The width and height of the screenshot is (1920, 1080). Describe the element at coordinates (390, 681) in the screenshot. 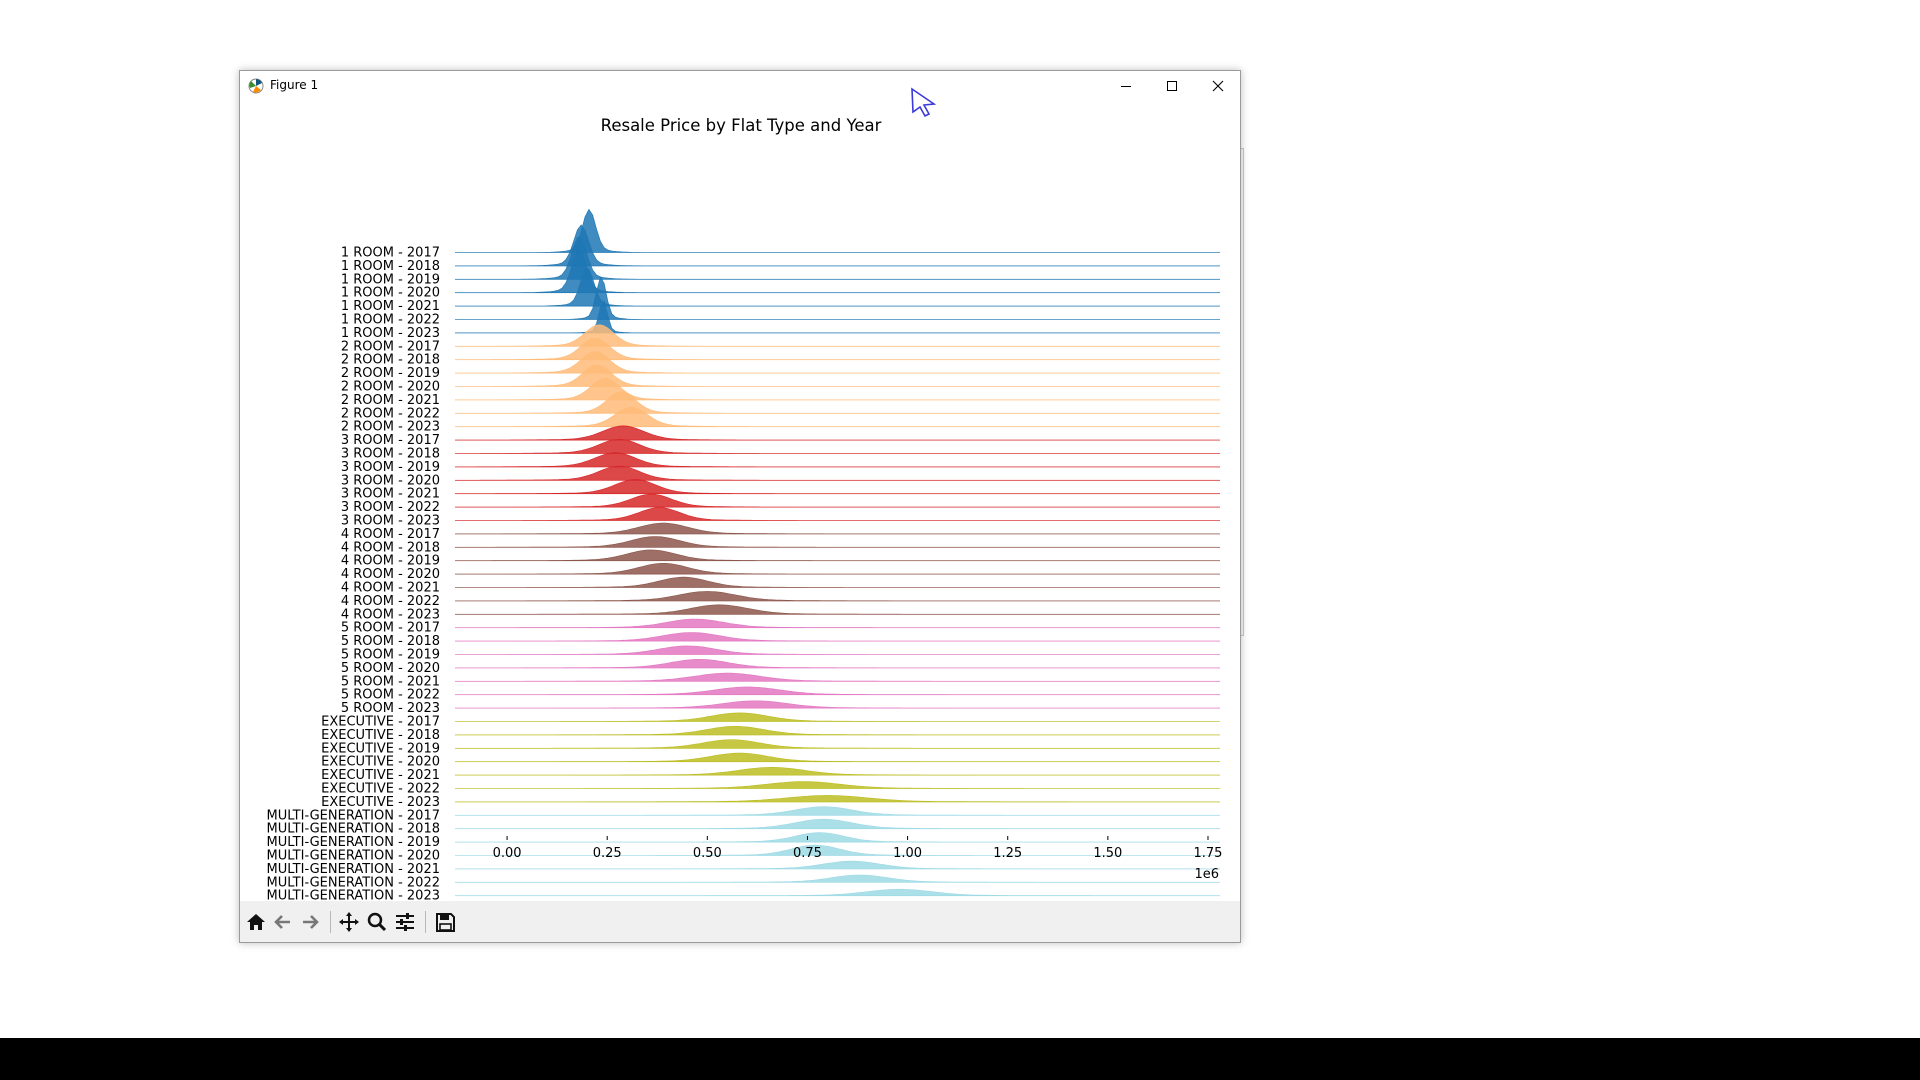

I see `y-tick-label: 5 ROOM - 2021` at that location.